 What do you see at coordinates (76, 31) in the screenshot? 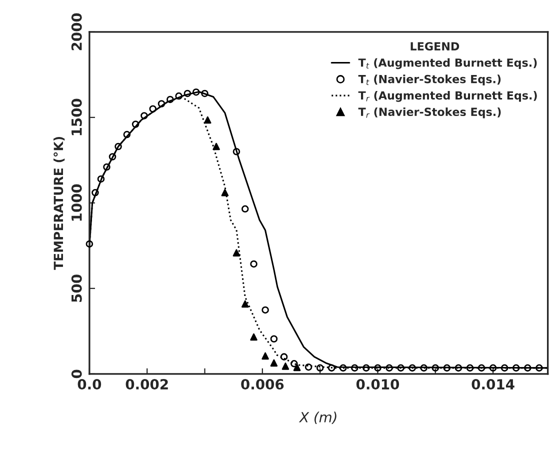
I see `y-tick-label: 2000` at bounding box center [76, 31].